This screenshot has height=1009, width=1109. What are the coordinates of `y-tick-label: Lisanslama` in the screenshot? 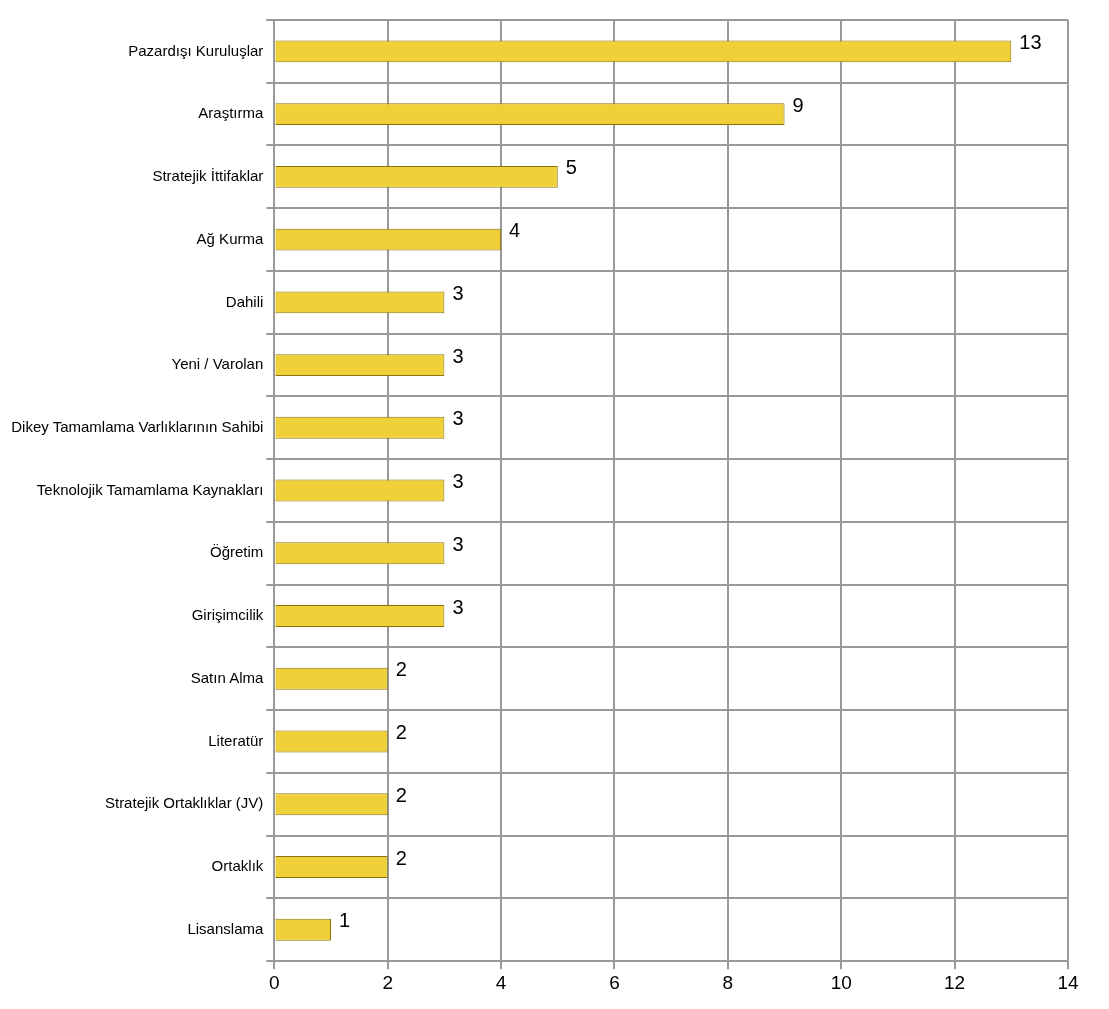 It's located at (225, 928).